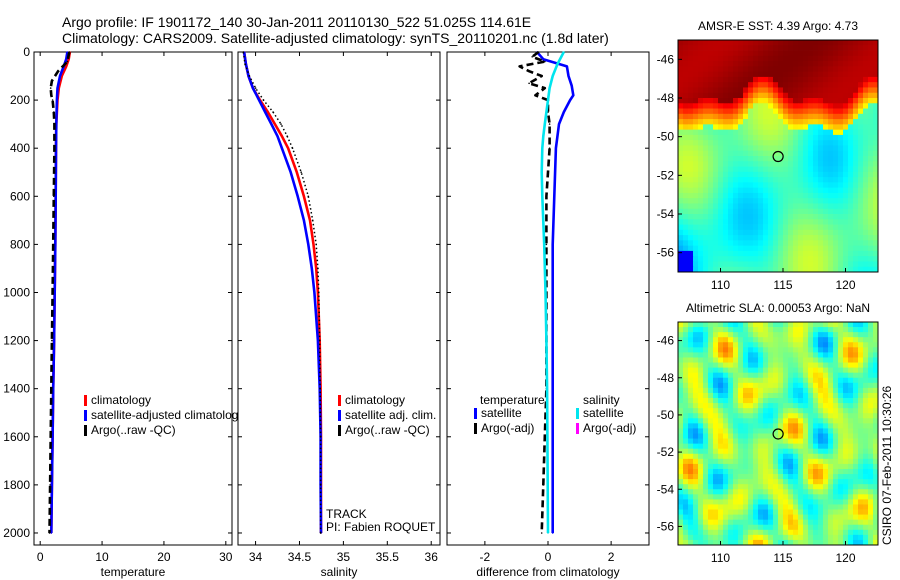  What do you see at coordinates (609, 428) in the screenshot?
I see `legend-label: Argo(-adj)` at bounding box center [609, 428].